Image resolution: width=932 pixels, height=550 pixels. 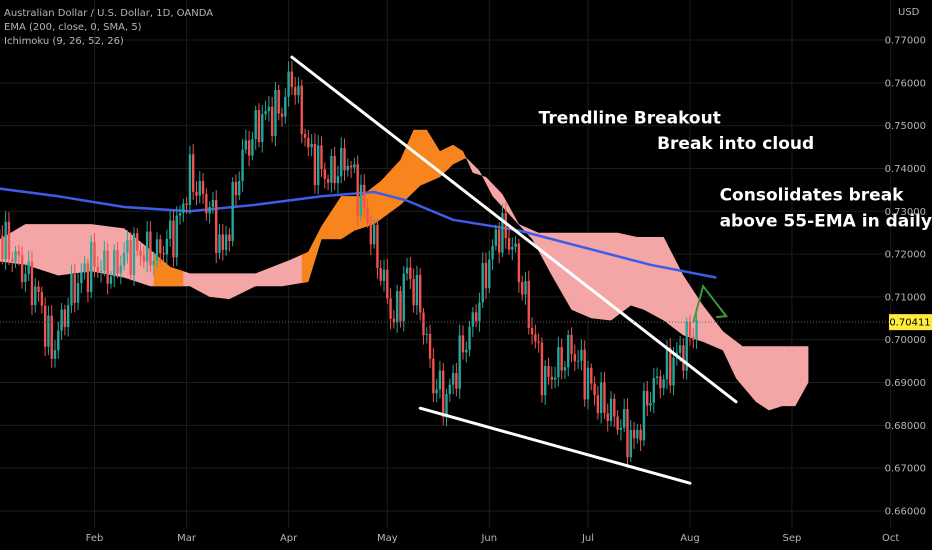 I want to click on legend-entry: EMA (200, close, 0, SMA, 5), so click(x=73, y=27).